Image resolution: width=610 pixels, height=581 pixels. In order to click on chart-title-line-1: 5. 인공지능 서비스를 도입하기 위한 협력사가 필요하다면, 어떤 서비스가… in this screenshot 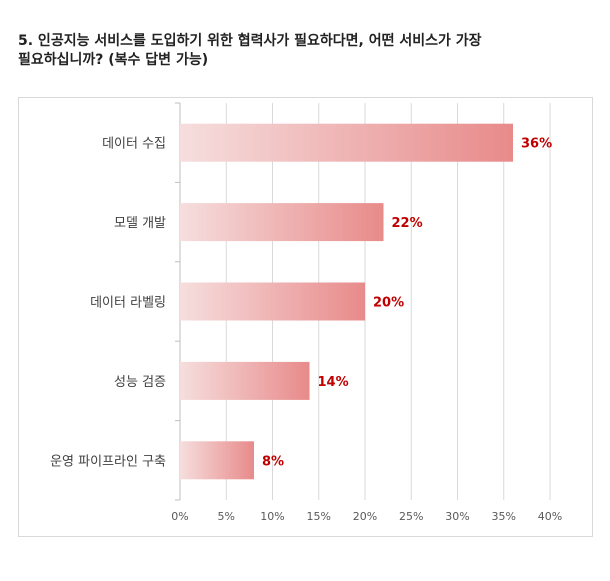, I will do `click(250, 41)`.